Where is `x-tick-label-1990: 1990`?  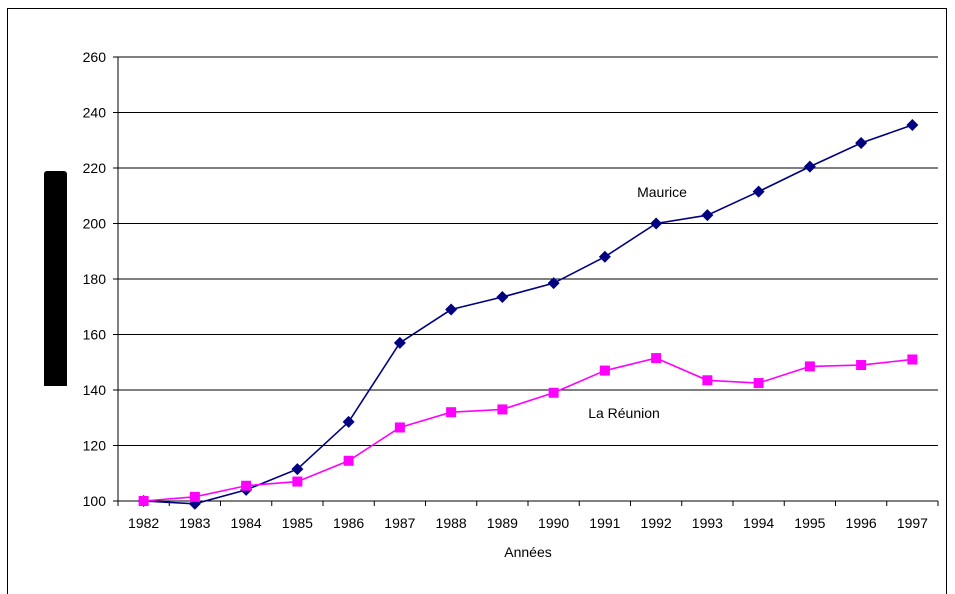 x-tick-label-1990: 1990 is located at coordinates (553, 523).